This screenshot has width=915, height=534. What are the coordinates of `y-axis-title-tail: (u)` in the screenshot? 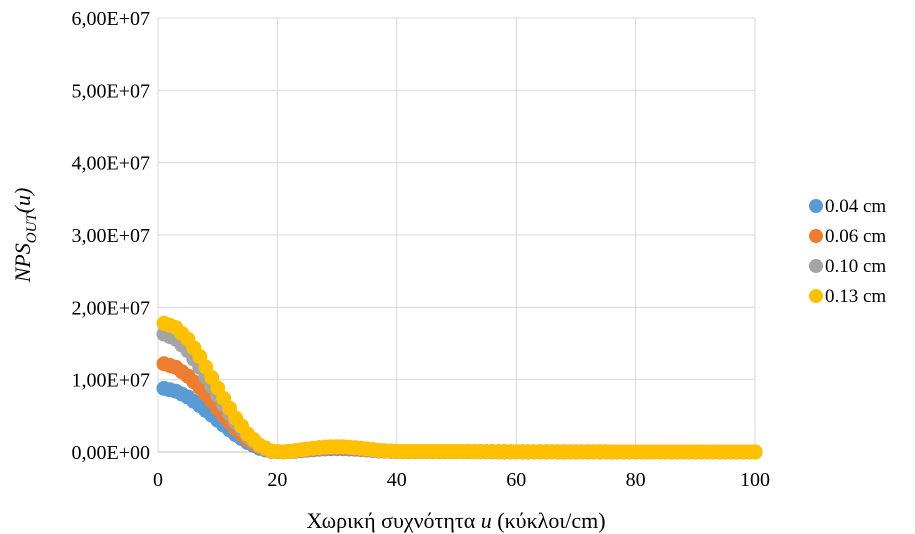 It's located at (22, 201).